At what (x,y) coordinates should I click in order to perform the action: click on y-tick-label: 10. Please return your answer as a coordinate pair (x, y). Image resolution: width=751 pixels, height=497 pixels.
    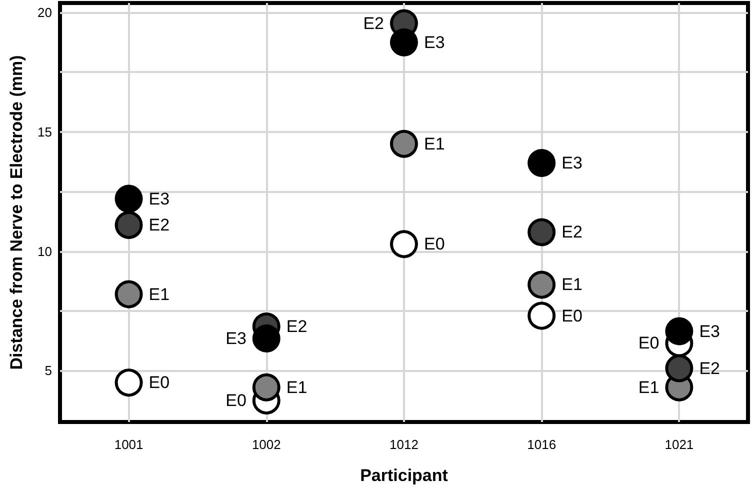
    Looking at the image, I should click on (45, 251).